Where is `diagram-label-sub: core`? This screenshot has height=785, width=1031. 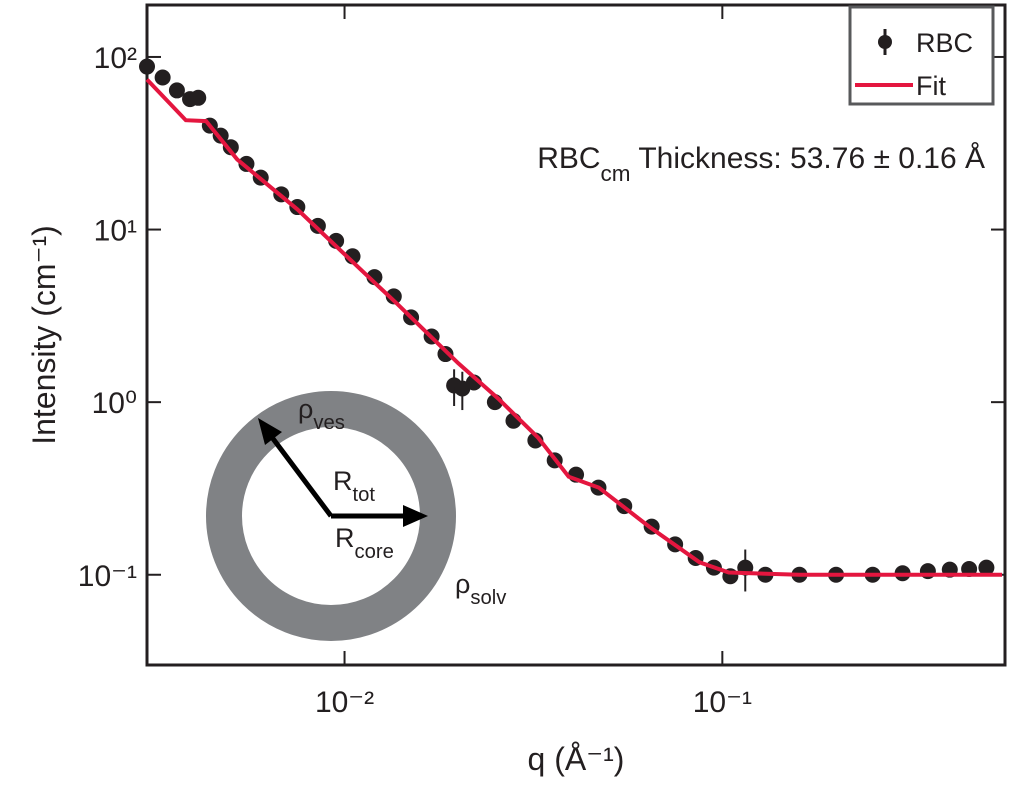 diagram-label-sub: core is located at coordinates (374, 552).